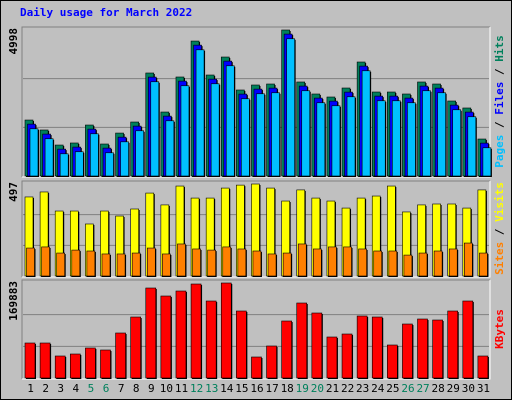 This screenshot has width=512, height=400. I want to click on x-tick-label: 29, so click(453, 388).